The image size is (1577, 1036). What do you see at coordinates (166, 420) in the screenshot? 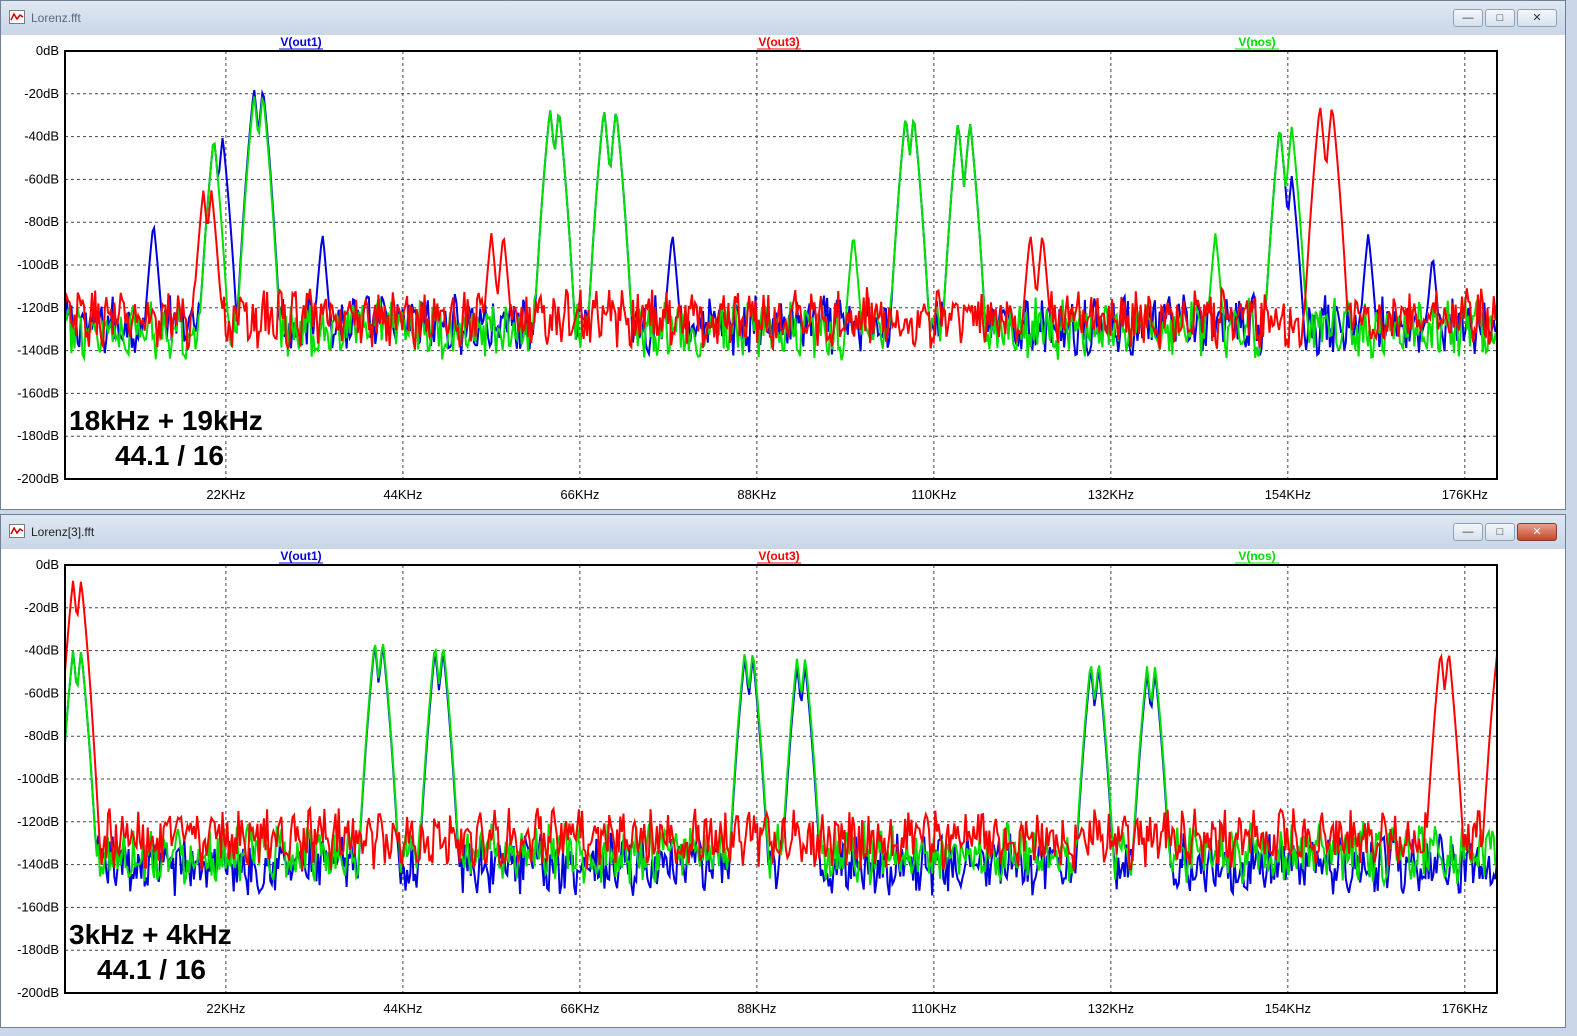
I see `annotation-frequencies: 18kHz + 19kHz` at bounding box center [166, 420].